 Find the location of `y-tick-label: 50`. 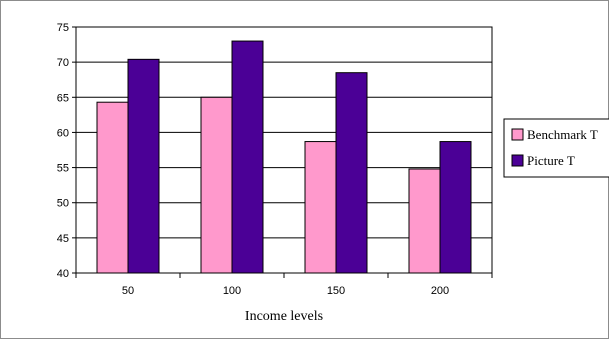

y-tick-label: 50 is located at coordinates (63, 204).